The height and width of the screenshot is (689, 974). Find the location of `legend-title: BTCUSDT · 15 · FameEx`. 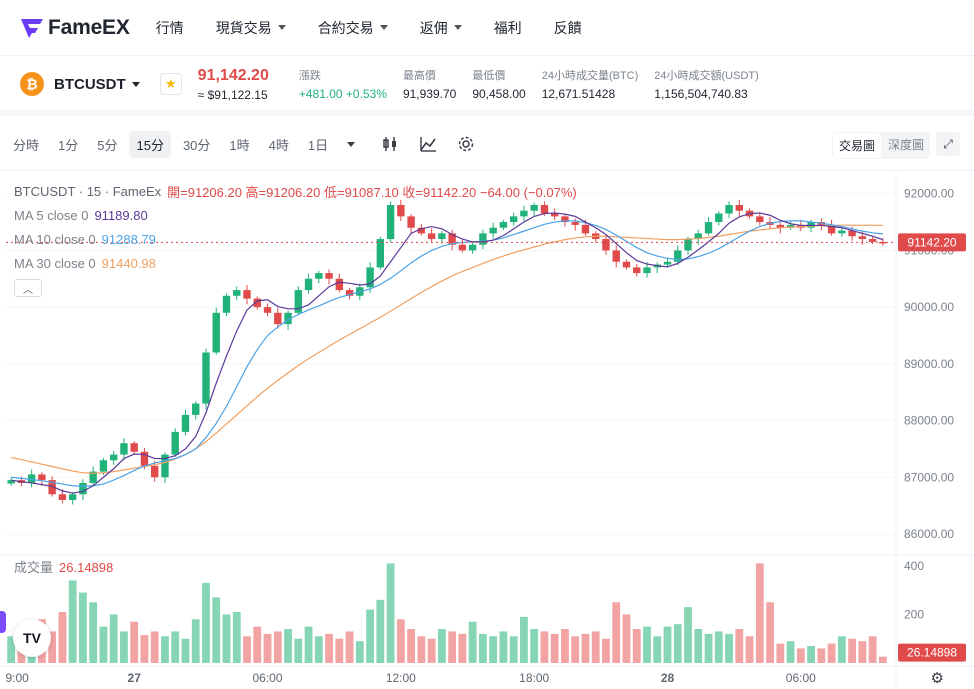

legend-title: BTCUSDT · 15 · FameEx is located at coordinates (88, 191).